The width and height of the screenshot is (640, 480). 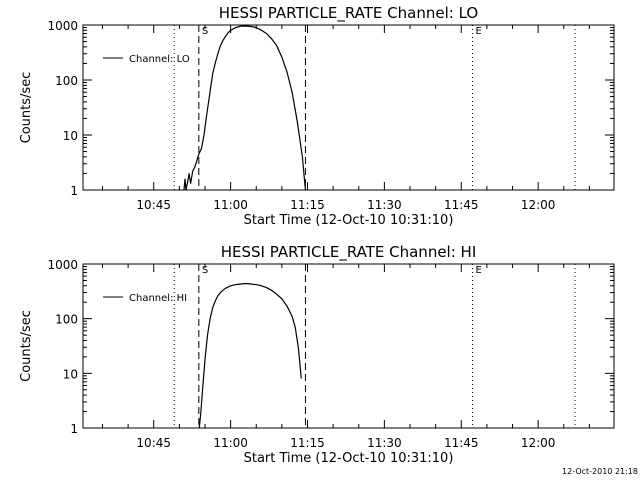 I want to click on panel-2-x-tick-label: 11:30, so click(x=384, y=443).